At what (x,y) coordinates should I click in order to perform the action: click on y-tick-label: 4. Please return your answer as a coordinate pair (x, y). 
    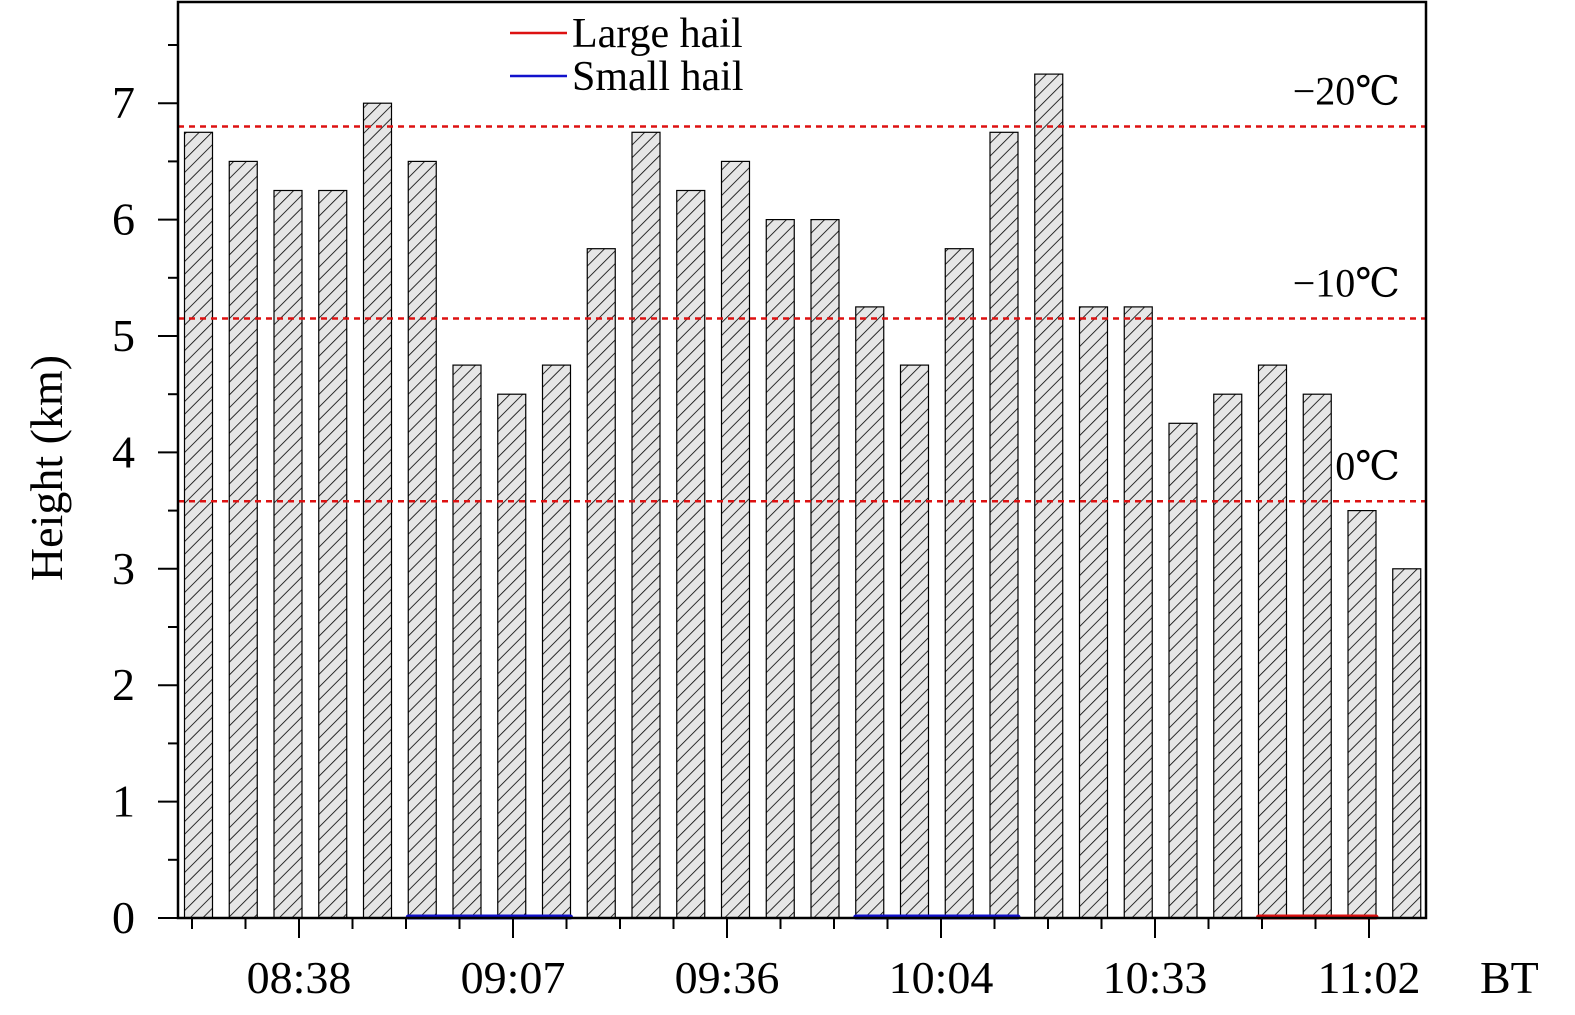
    Looking at the image, I should click on (123, 451).